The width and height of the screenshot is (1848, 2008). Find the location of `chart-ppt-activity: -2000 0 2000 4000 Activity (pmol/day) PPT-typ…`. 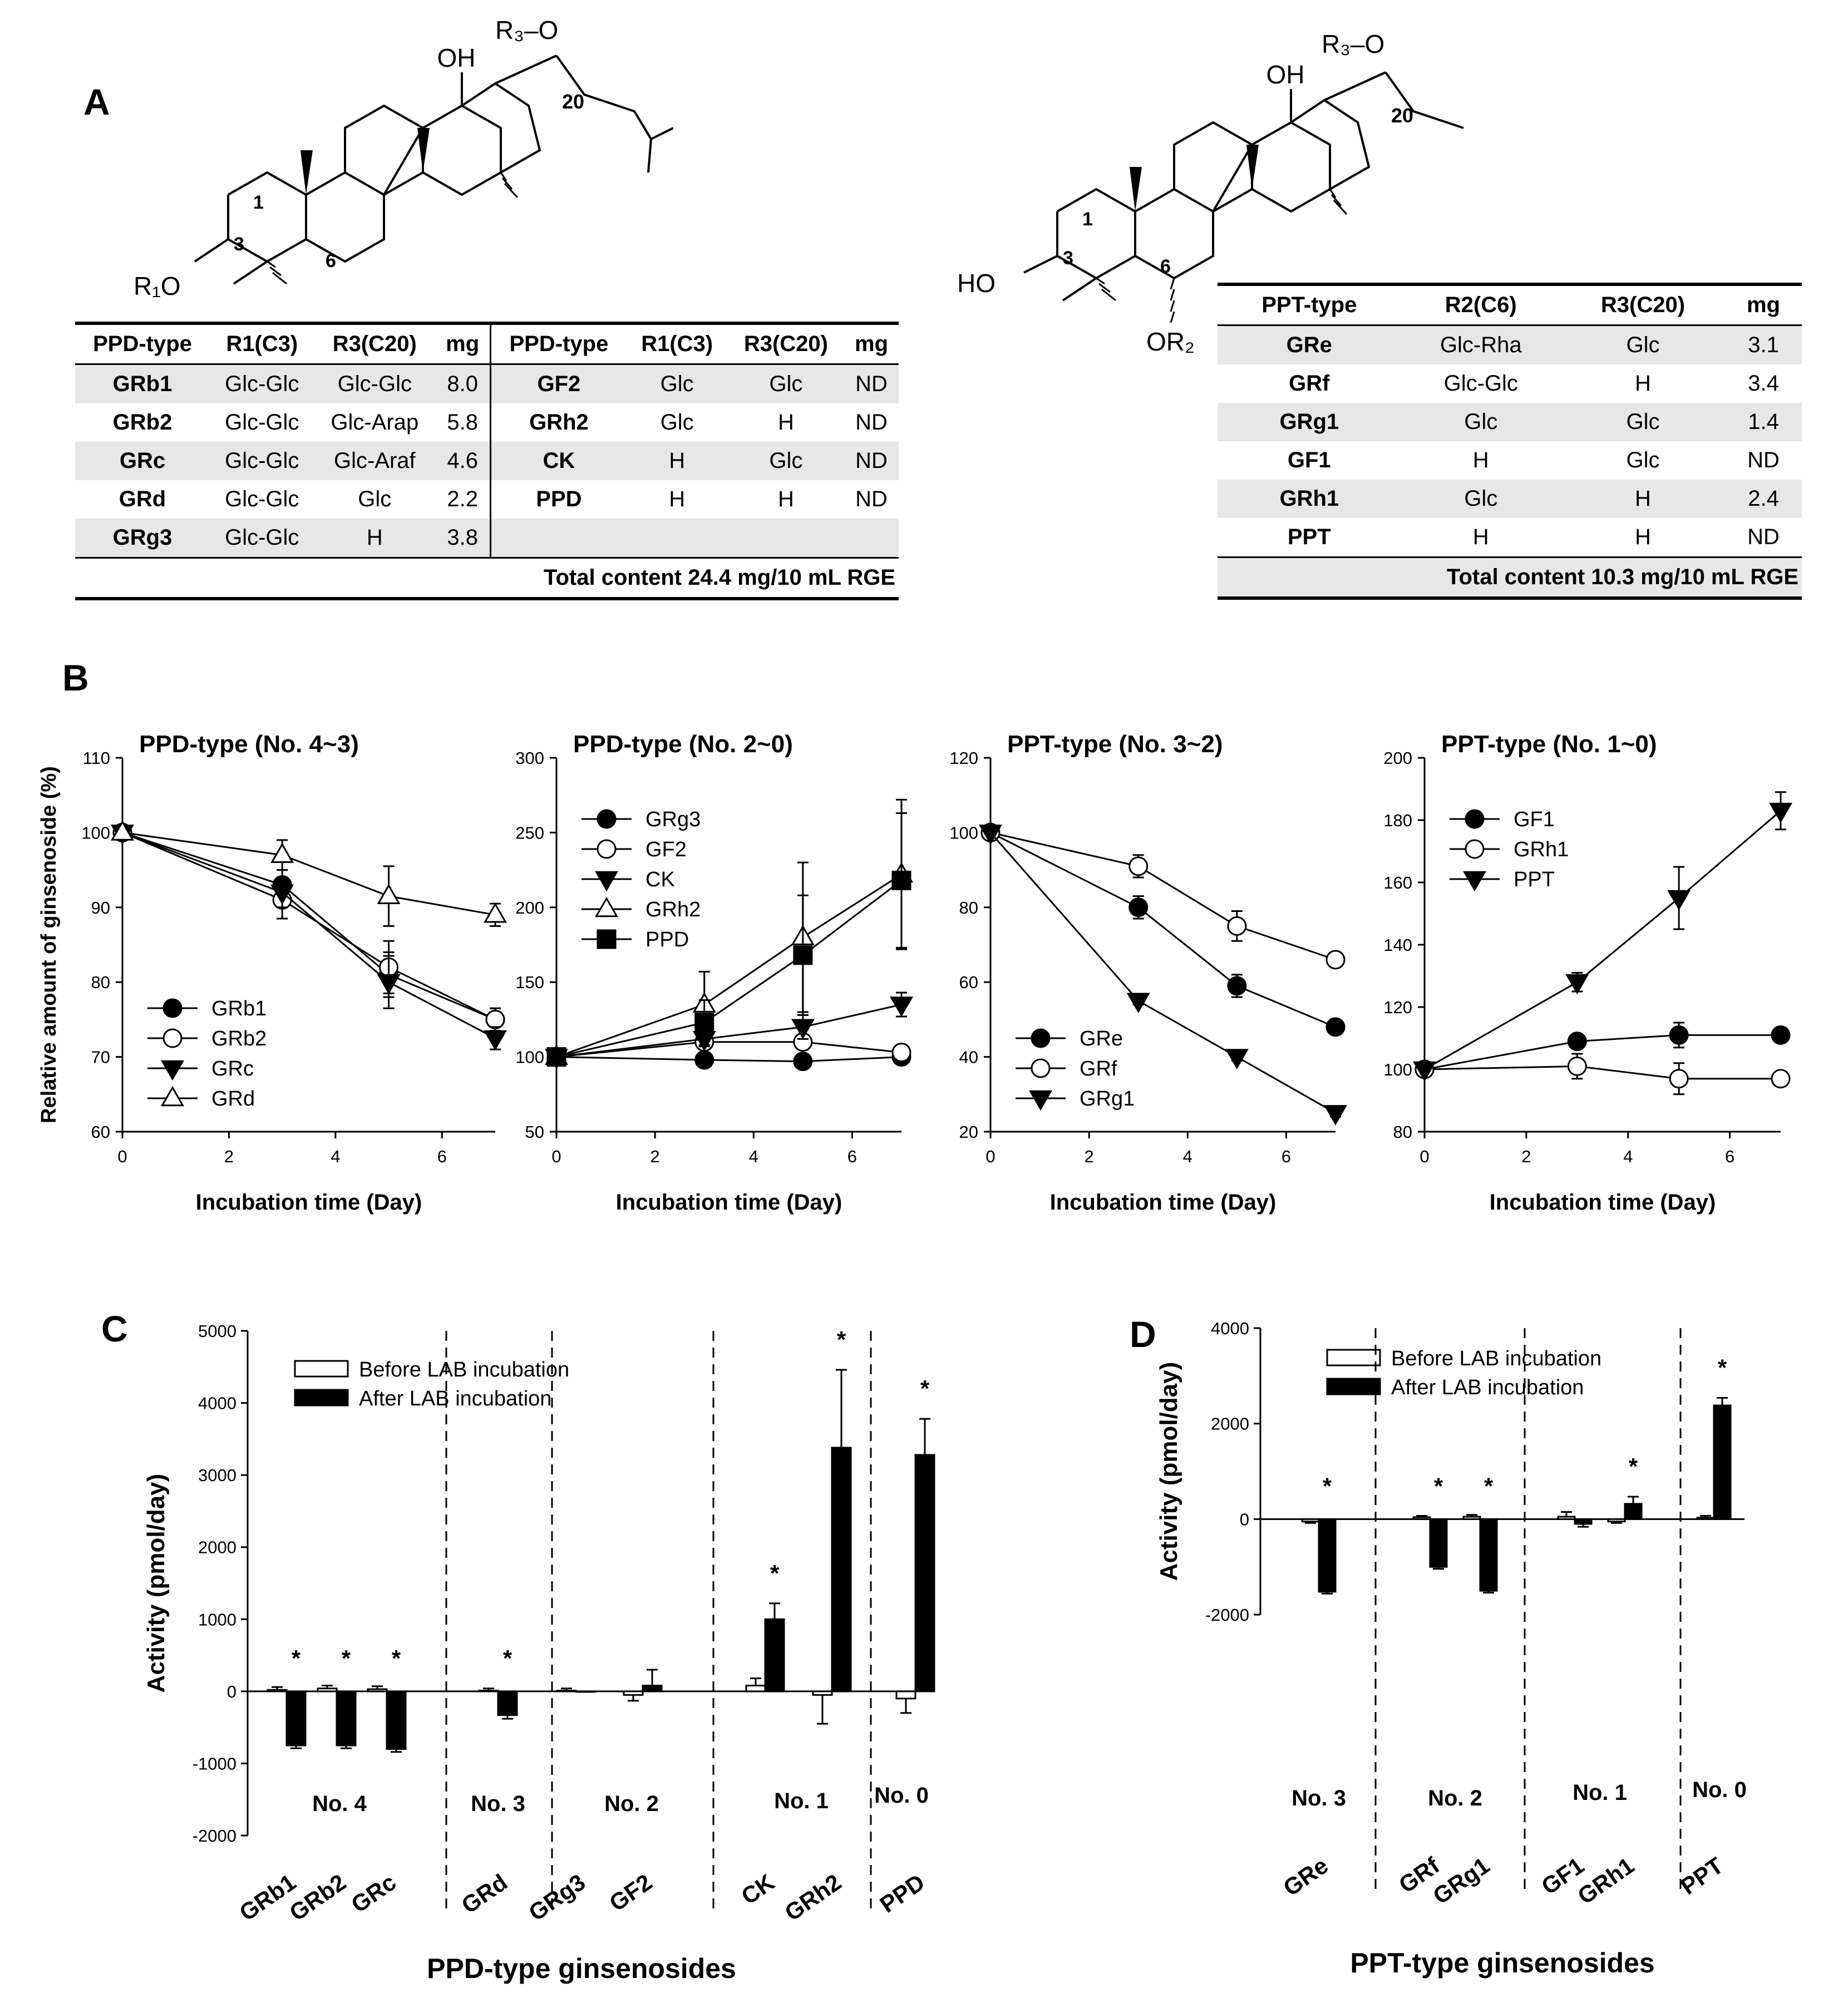

chart-ppt-activity: -2000 0 2000 4000 Activity (pmol/day) PPT-typ… is located at coordinates (1451, 1649).